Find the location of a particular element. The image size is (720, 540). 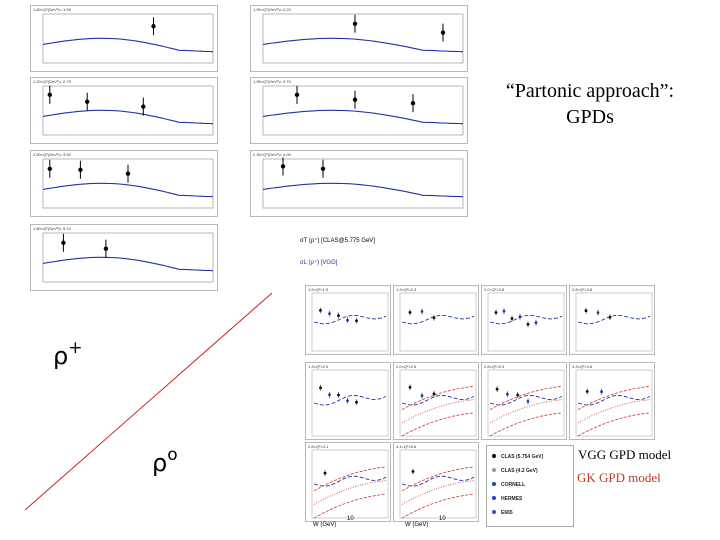

rho-zero-panel: 3.3<Q²<4.6 is located at coordinates (612, 401).